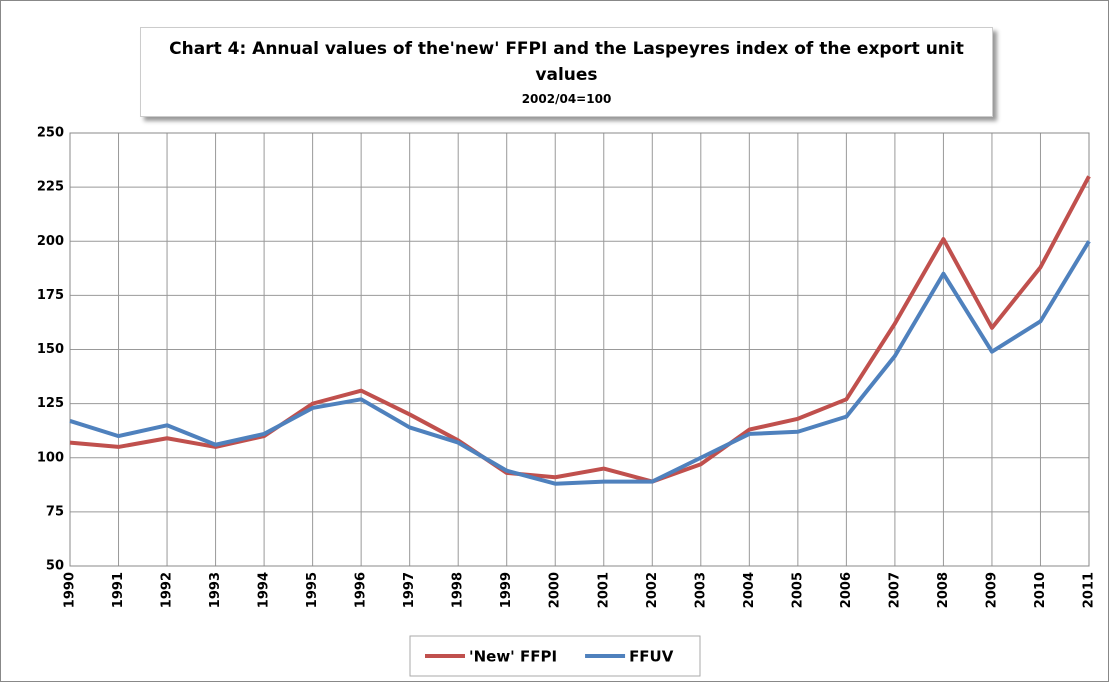 This screenshot has width=1109, height=682. What do you see at coordinates (700, 590) in the screenshot?
I see `x-tick-label: 2003` at bounding box center [700, 590].